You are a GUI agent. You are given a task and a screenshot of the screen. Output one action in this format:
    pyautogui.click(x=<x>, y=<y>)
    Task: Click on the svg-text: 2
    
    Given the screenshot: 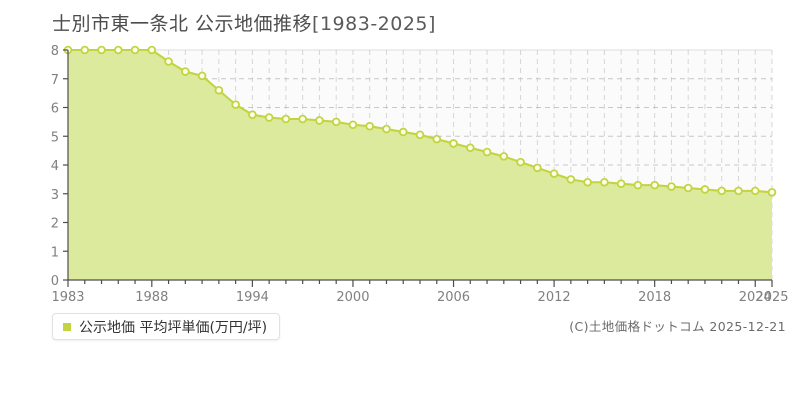 What is the action you would take?
    pyautogui.click(x=55, y=224)
    